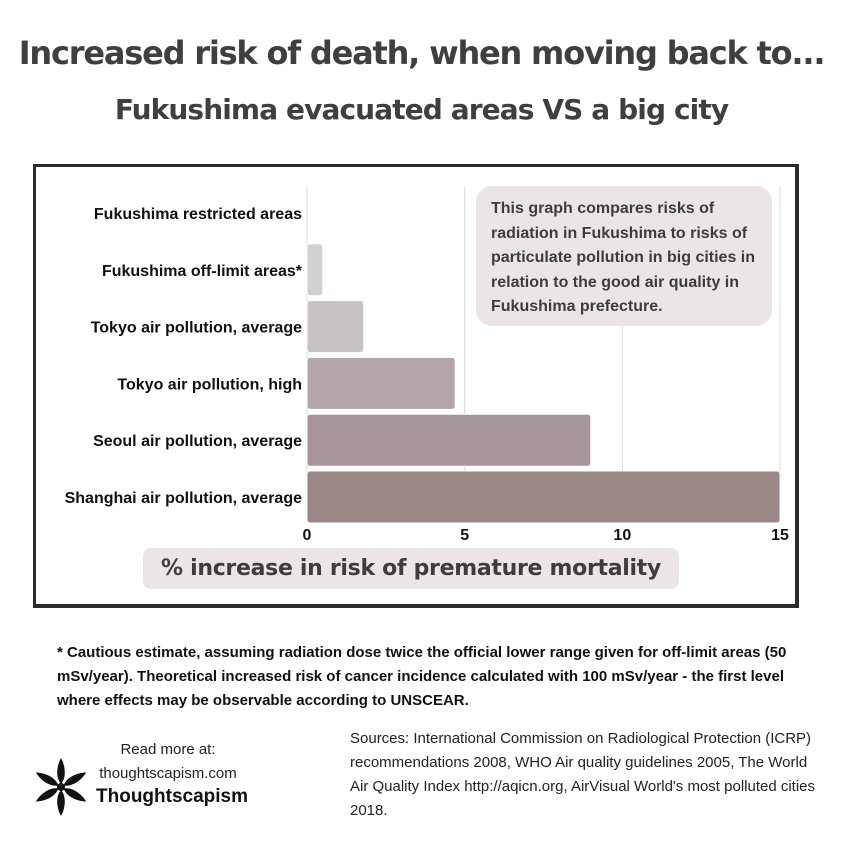  Describe the element at coordinates (61, 787) in the screenshot. I see `flower-logo-icon` at that location.